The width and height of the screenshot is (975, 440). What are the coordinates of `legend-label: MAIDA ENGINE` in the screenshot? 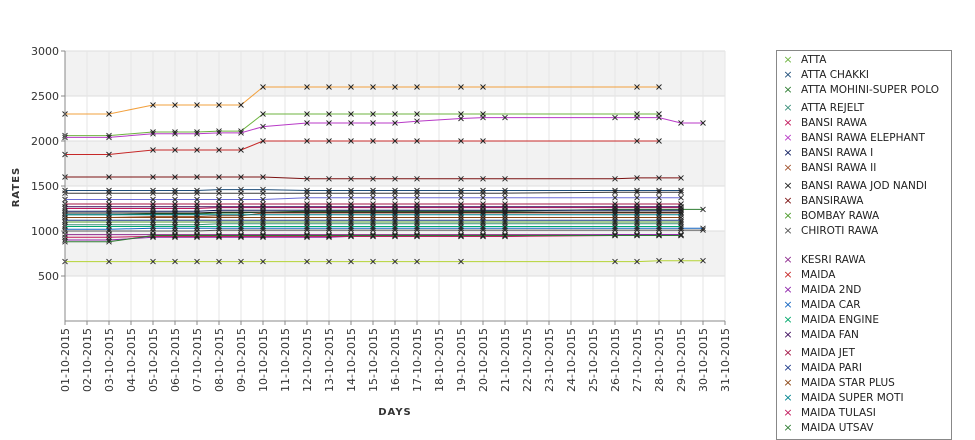 It's located at (840, 320).